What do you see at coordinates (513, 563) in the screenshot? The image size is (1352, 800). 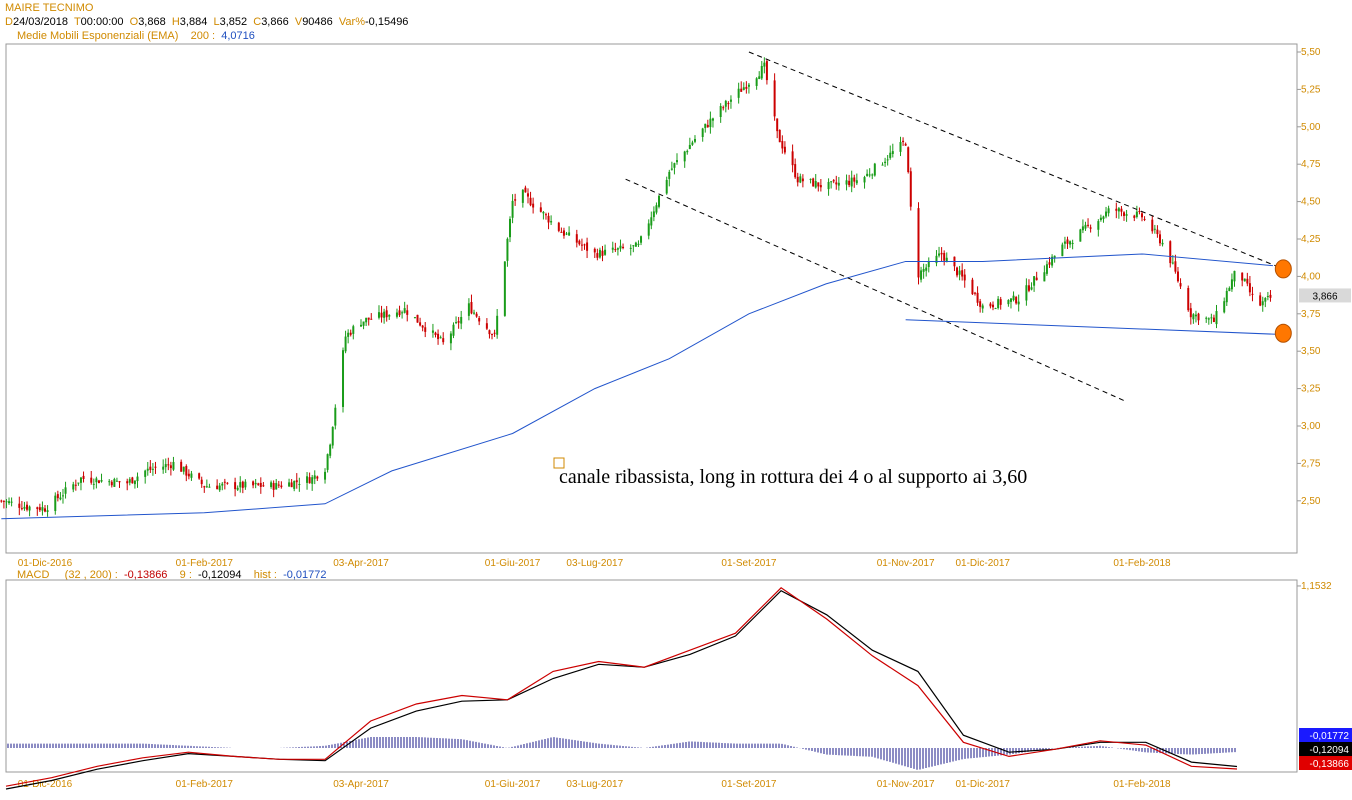 I see `x-tick-label: 01-Giu-2017` at bounding box center [513, 563].